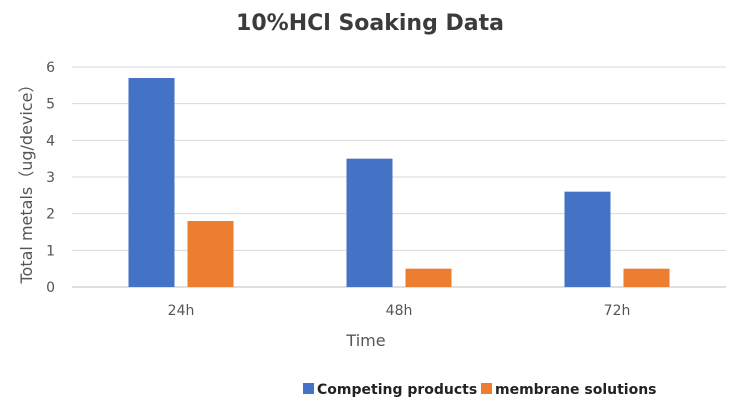 Image resolution: width=746 pixels, height=414 pixels. I want to click on y-tick-label: 6, so click(50, 68).